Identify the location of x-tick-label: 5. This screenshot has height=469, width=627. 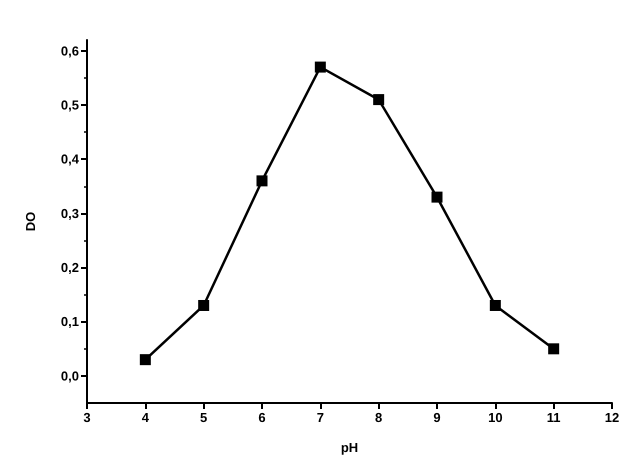
(204, 417).